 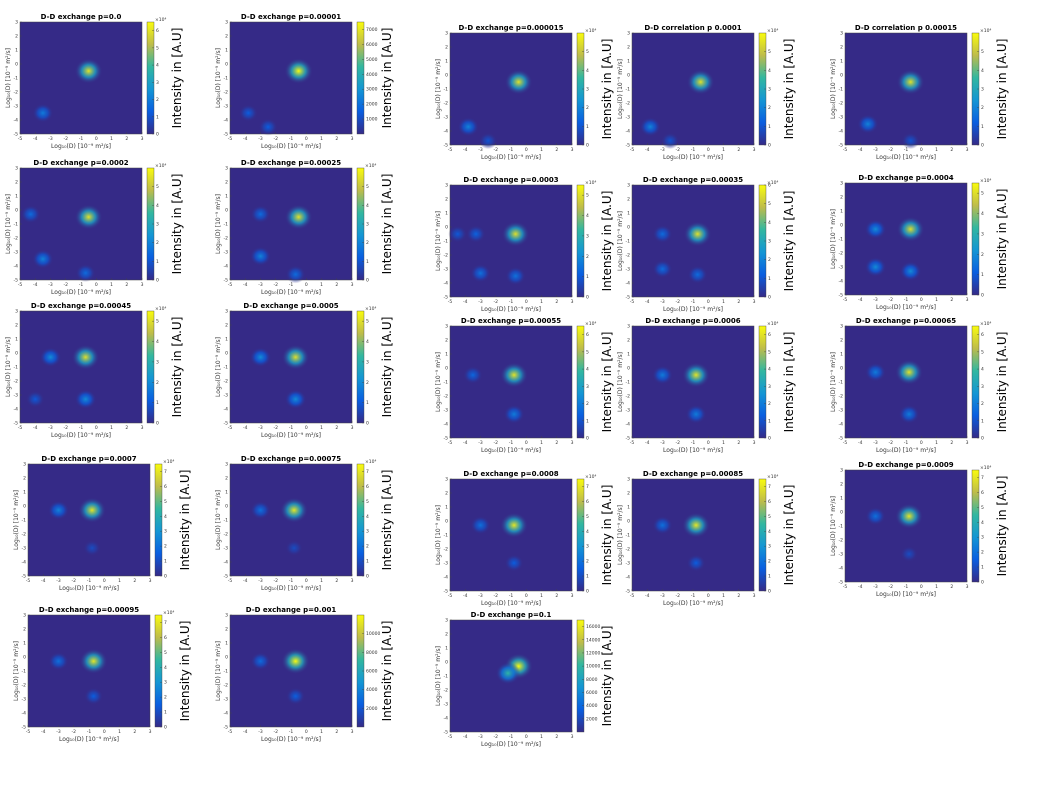 What do you see at coordinates (769, 404) in the screenshot?
I see `colorbar-tick-label: 2` at bounding box center [769, 404].